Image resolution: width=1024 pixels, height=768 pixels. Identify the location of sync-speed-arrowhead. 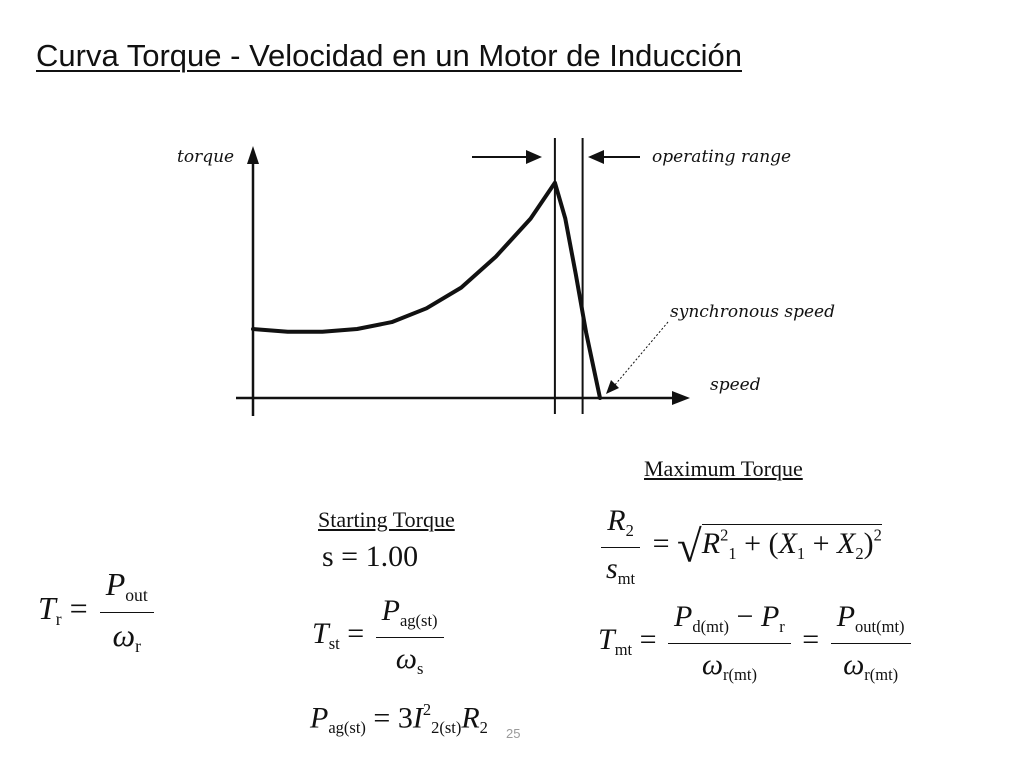
(612, 387).